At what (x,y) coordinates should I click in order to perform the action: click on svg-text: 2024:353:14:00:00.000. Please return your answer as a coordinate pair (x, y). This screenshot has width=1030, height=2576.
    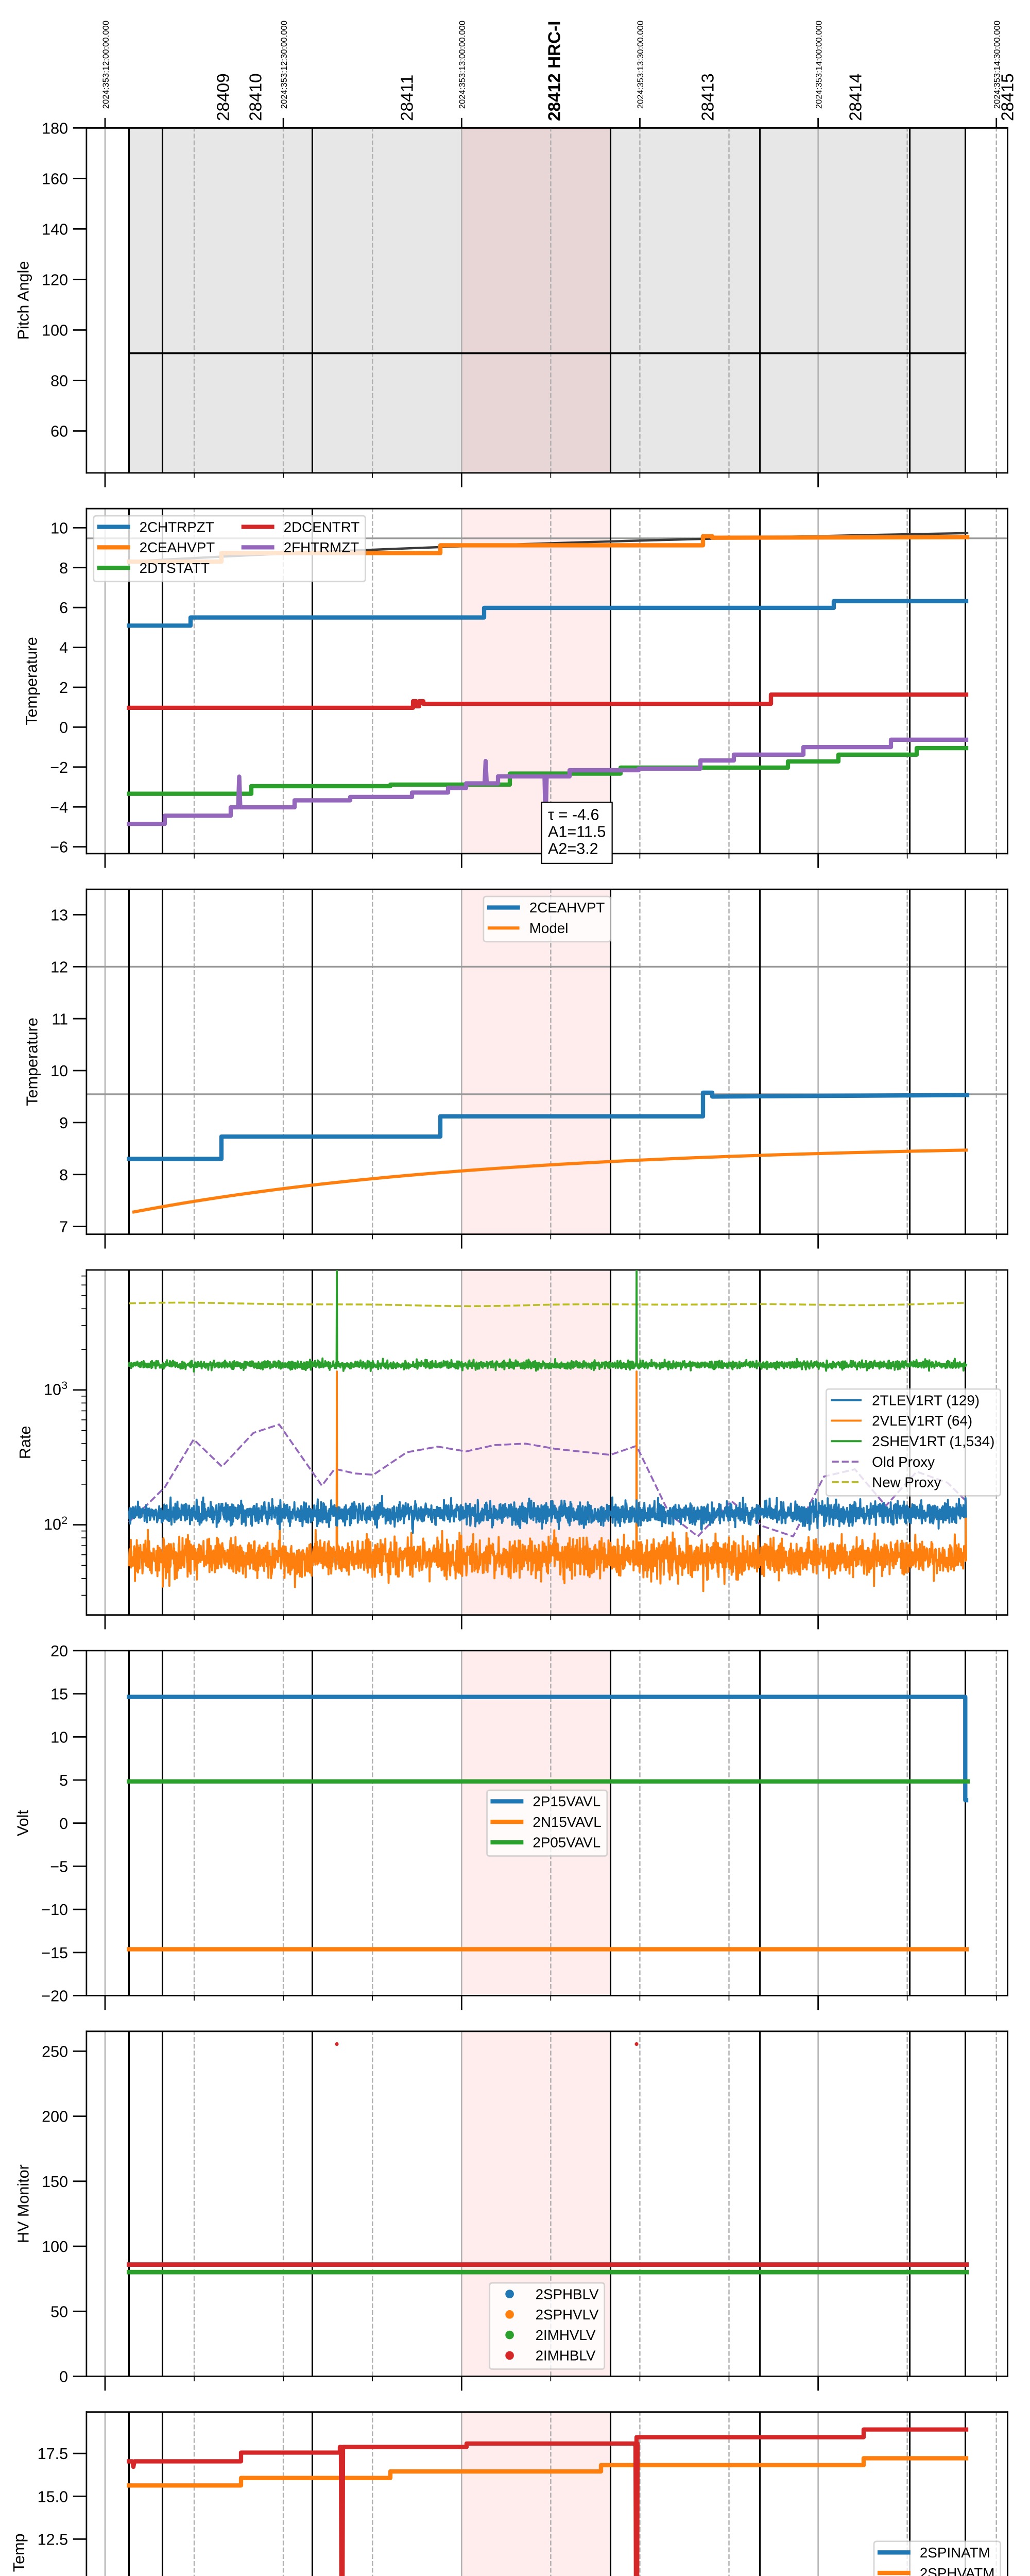
    Looking at the image, I should click on (818, 65).